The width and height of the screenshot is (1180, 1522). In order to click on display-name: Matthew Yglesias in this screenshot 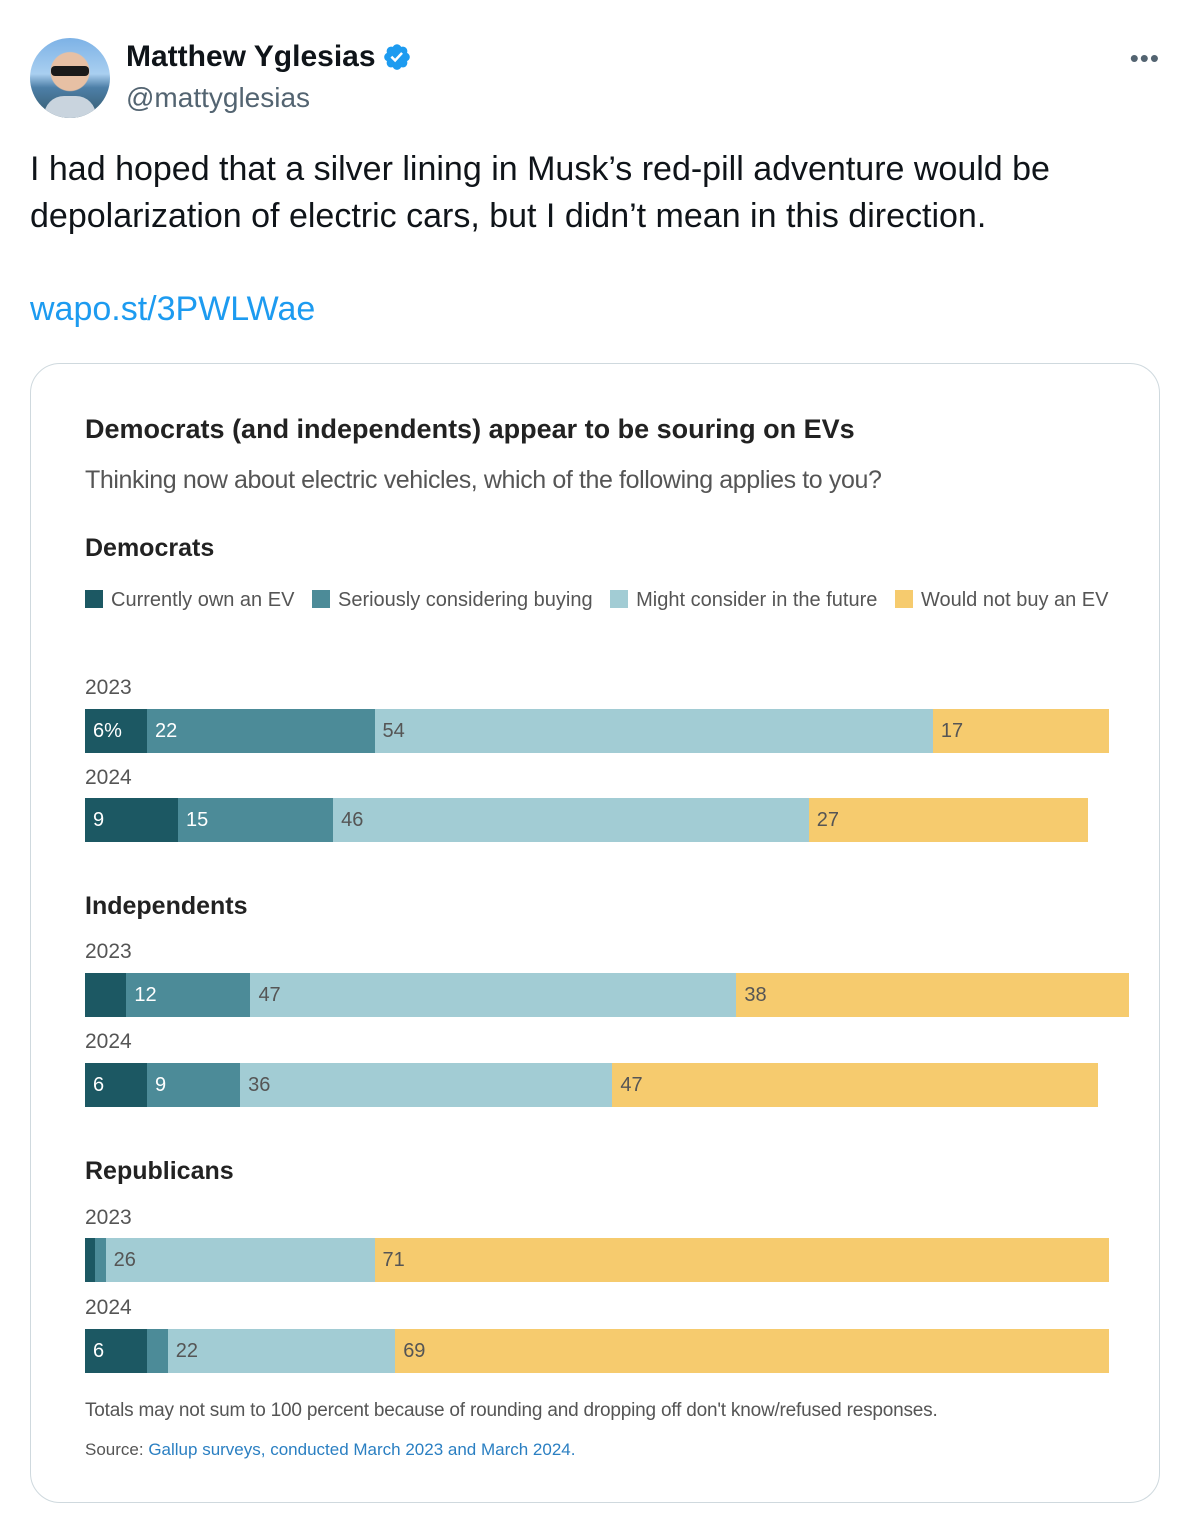, I will do `click(251, 56)`.